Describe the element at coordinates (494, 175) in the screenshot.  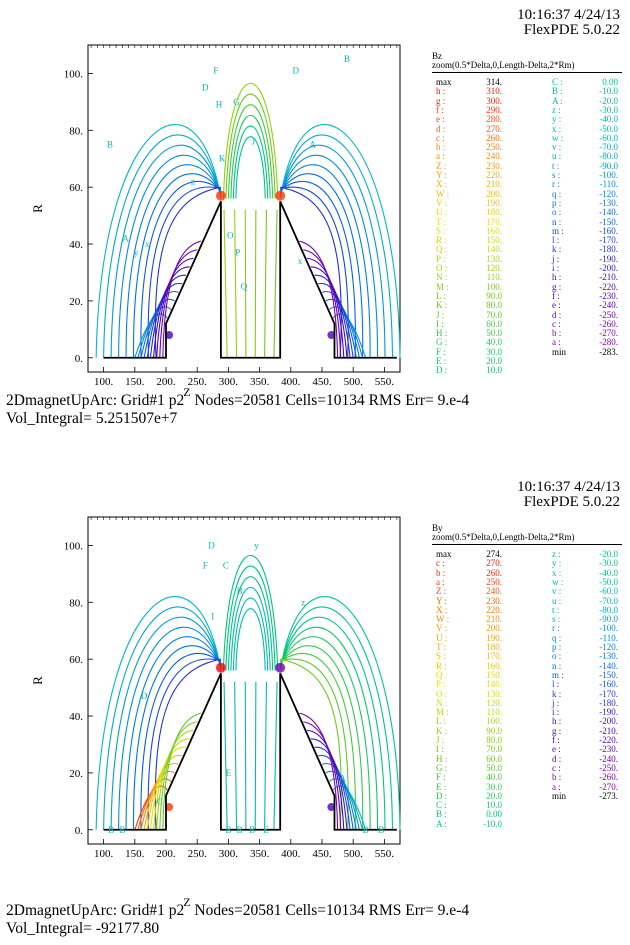
I see `legend-entry-value: 220.` at that location.